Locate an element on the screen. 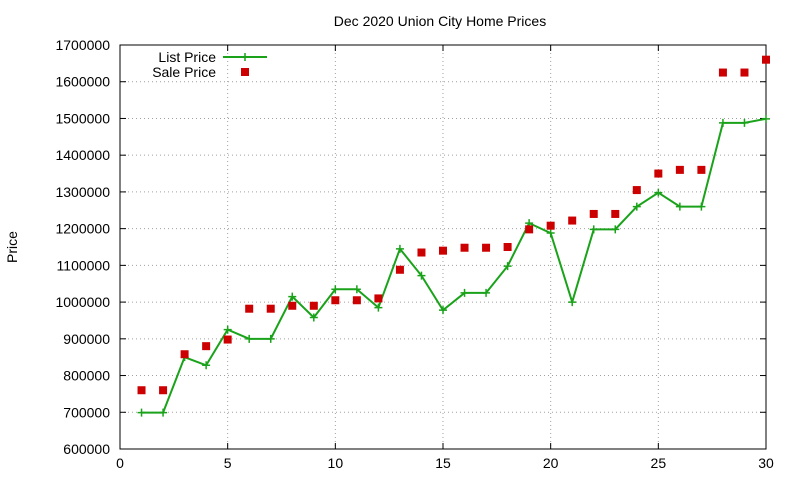 This screenshot has width=800, height=480. y-tick-label: 700000 is located at coordinates (86, 412).